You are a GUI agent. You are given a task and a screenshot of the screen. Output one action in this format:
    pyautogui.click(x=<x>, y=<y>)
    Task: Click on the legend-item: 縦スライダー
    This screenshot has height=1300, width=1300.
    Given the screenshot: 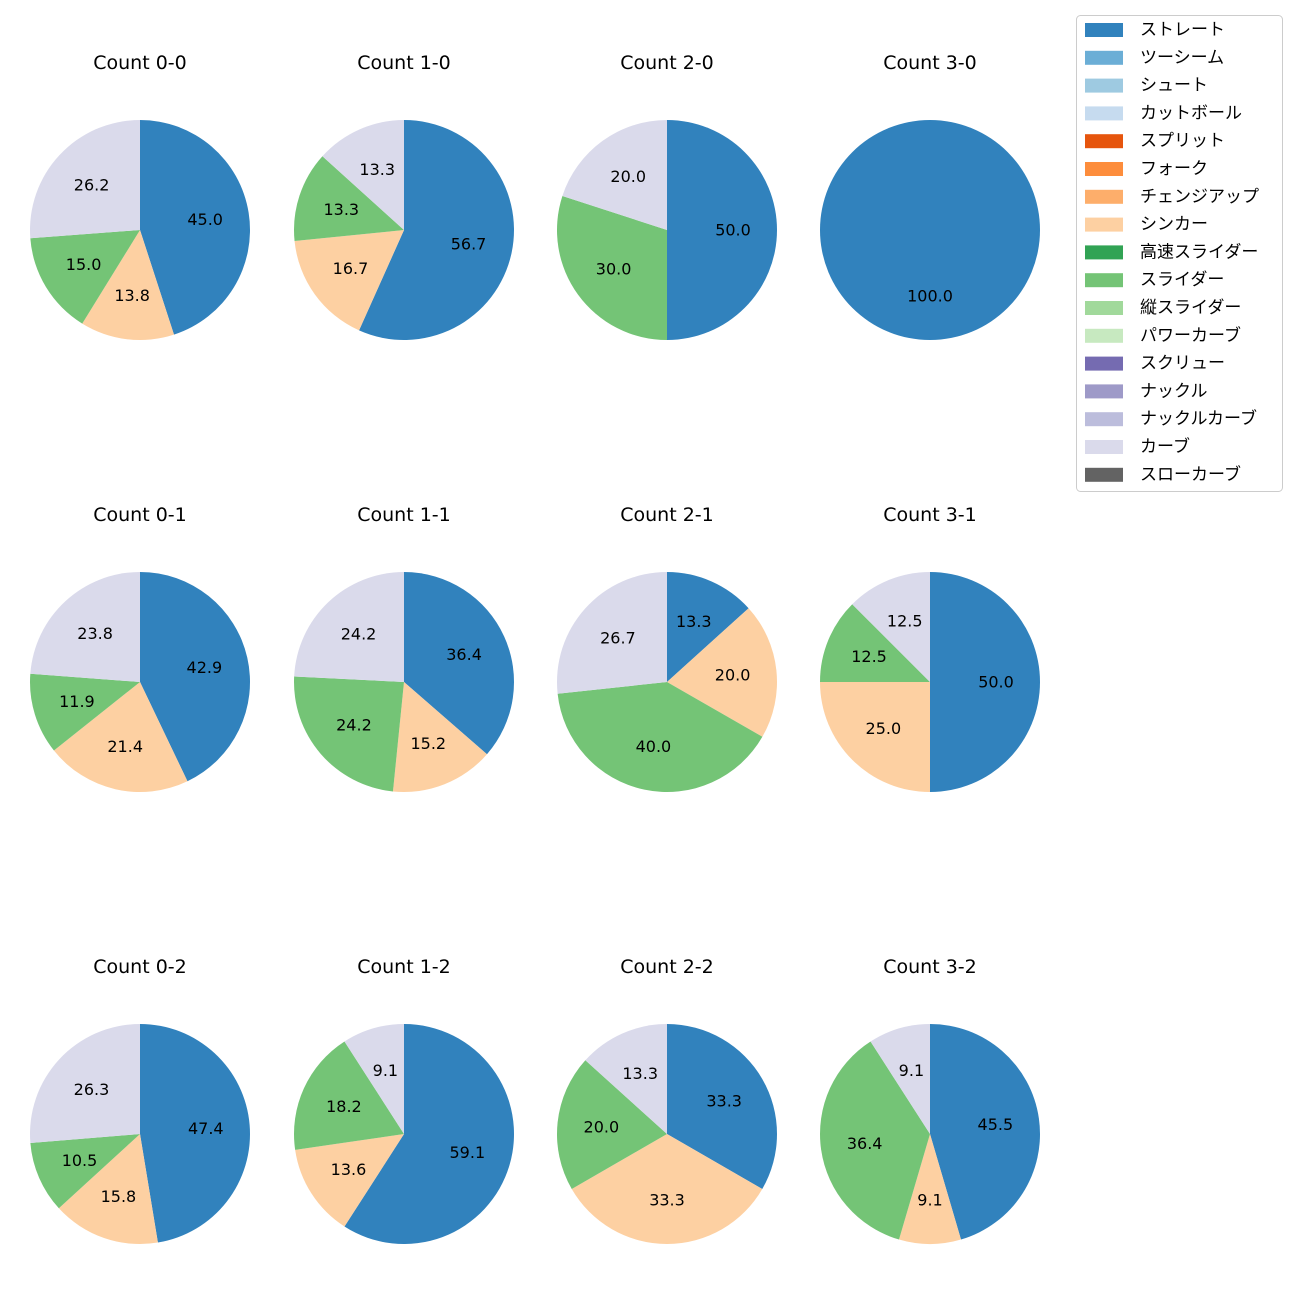 What is the action you would take?
    pyautogui.click(x=1163, y=308)
    